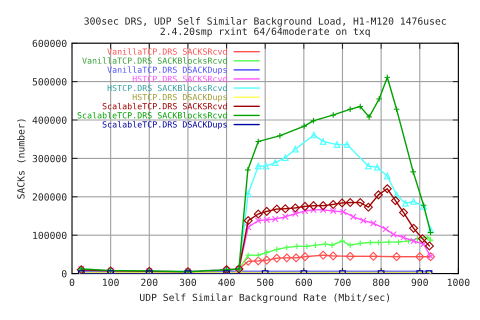  What do you see at coordinates (167, 70) in the screenshot?
I see `legend-label: VanillaTCP.DRS DSACKDups` at bounding box center [167, 70].